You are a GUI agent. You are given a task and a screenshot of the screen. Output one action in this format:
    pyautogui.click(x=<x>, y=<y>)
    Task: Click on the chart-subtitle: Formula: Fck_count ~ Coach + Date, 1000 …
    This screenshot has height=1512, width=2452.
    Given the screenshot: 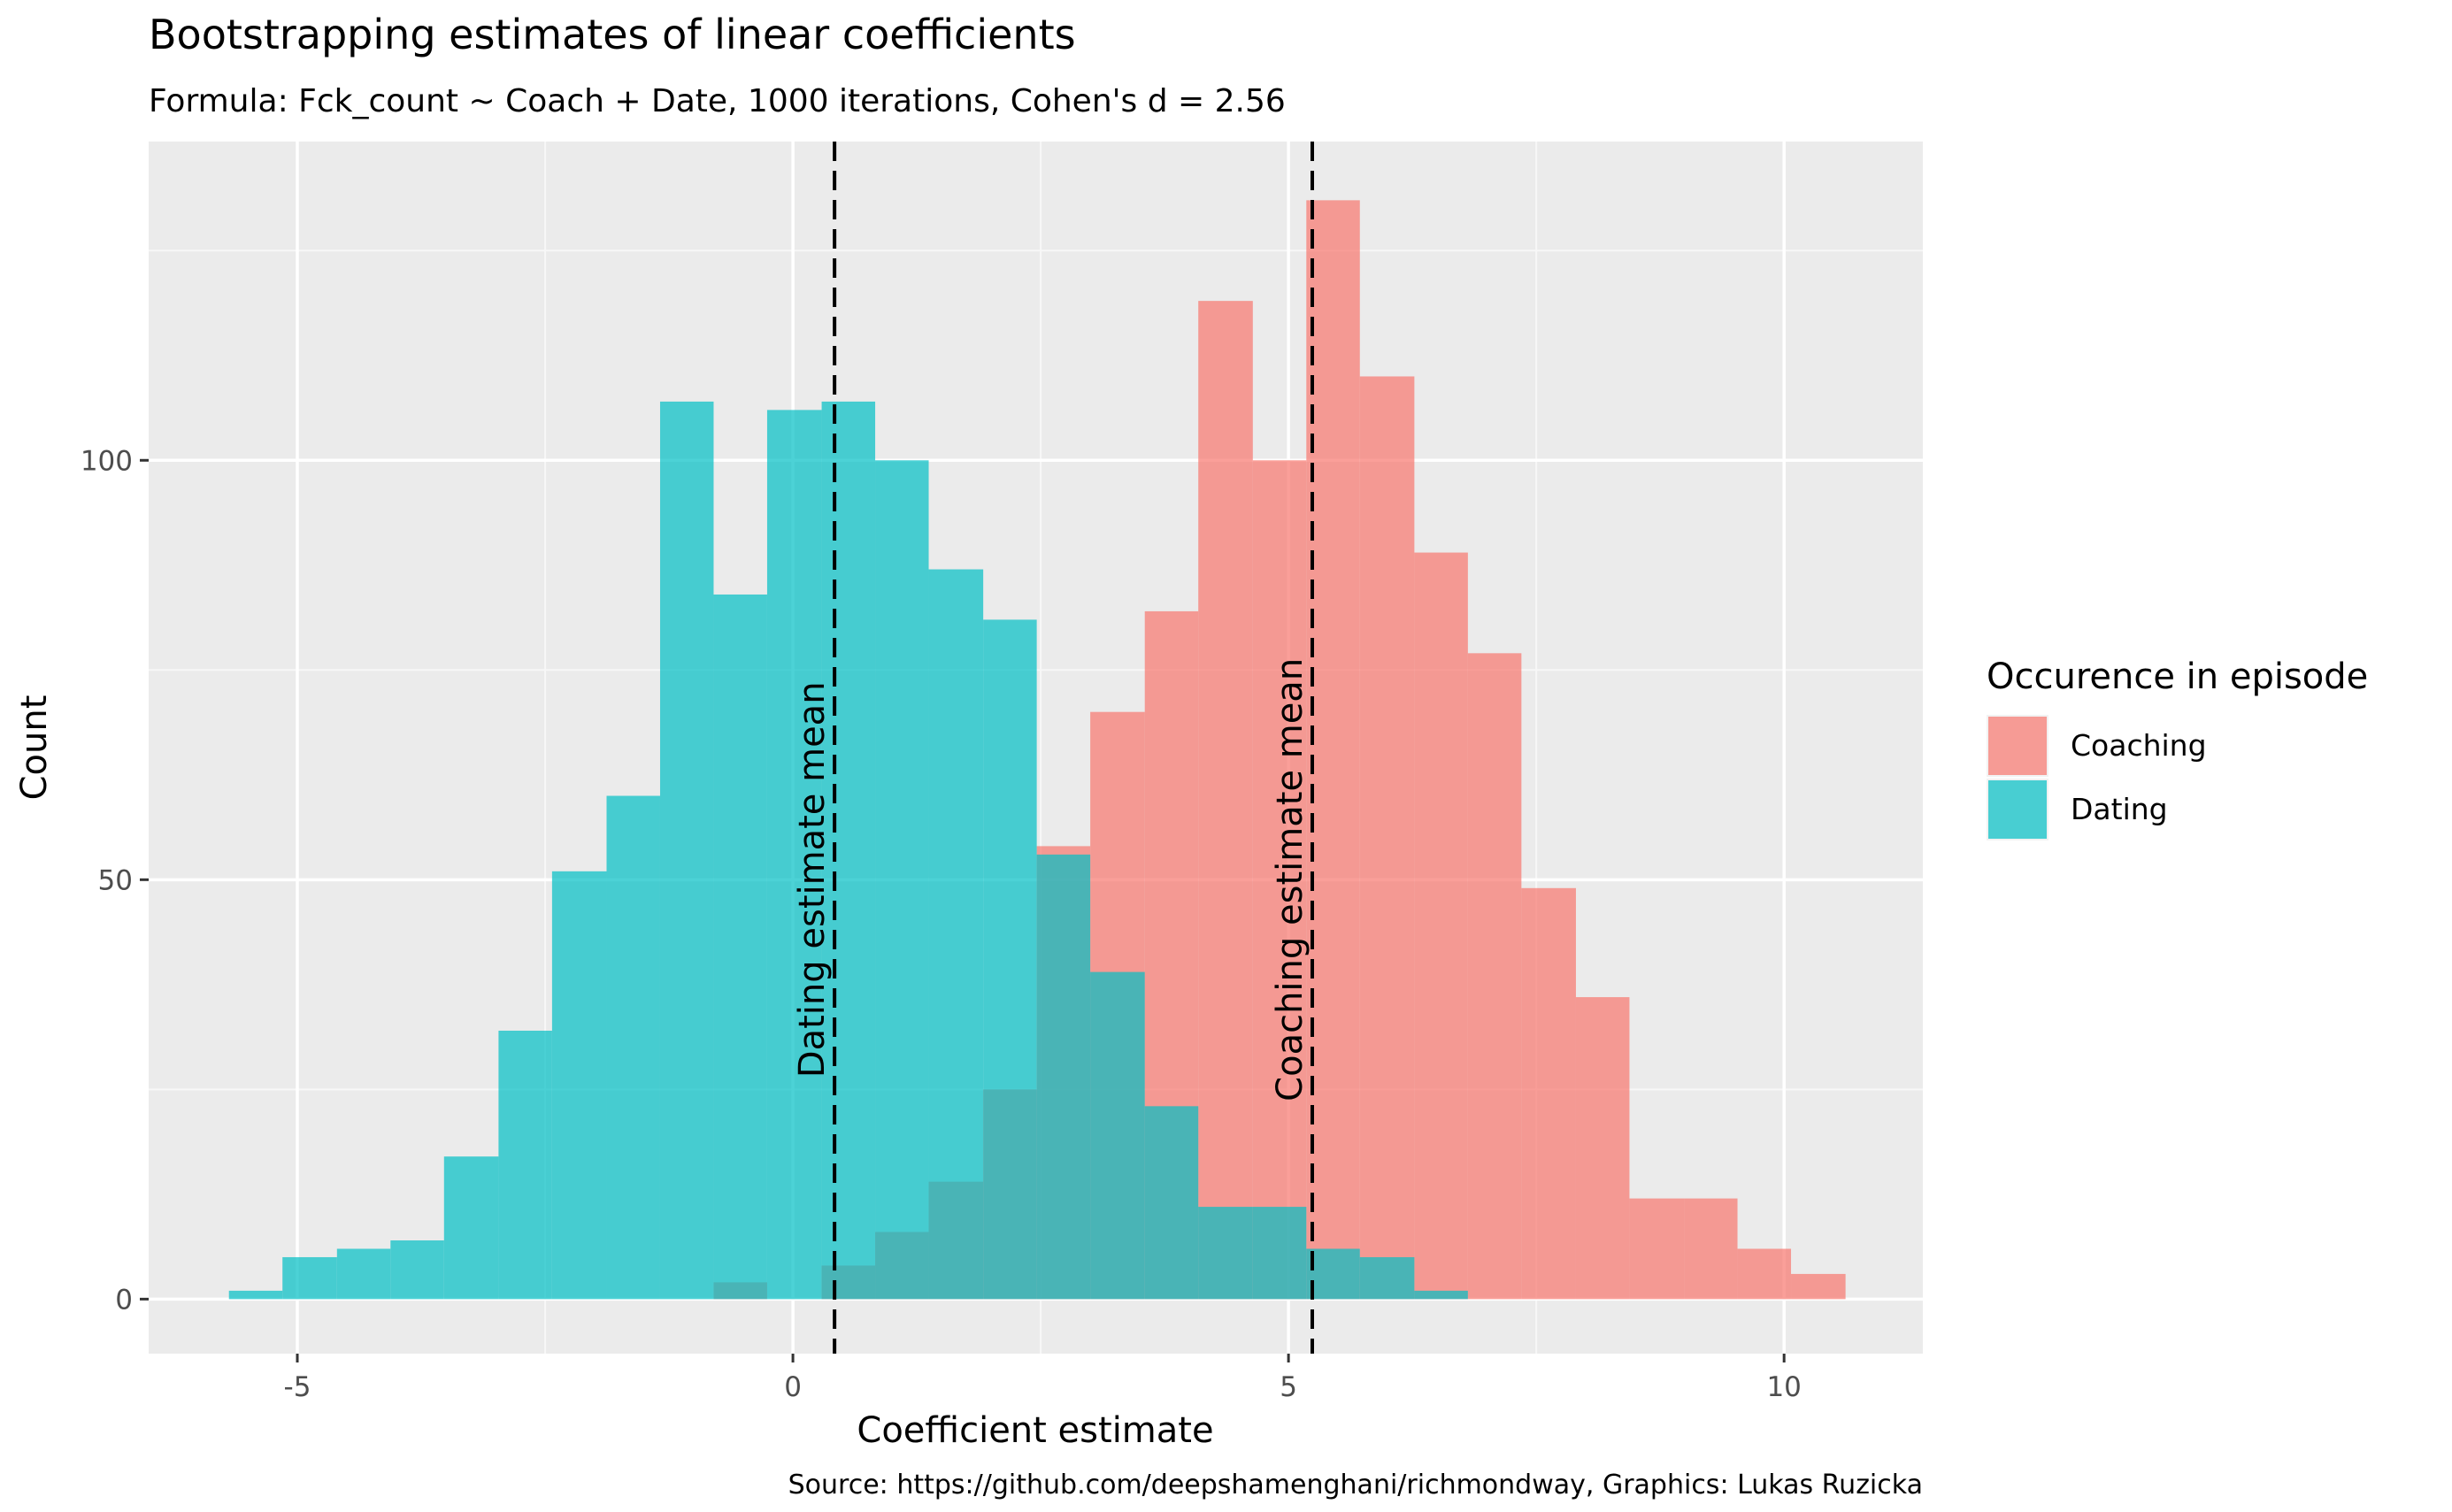 What is the action you would take?
    pyautogui.click(x=717, y=101)
    